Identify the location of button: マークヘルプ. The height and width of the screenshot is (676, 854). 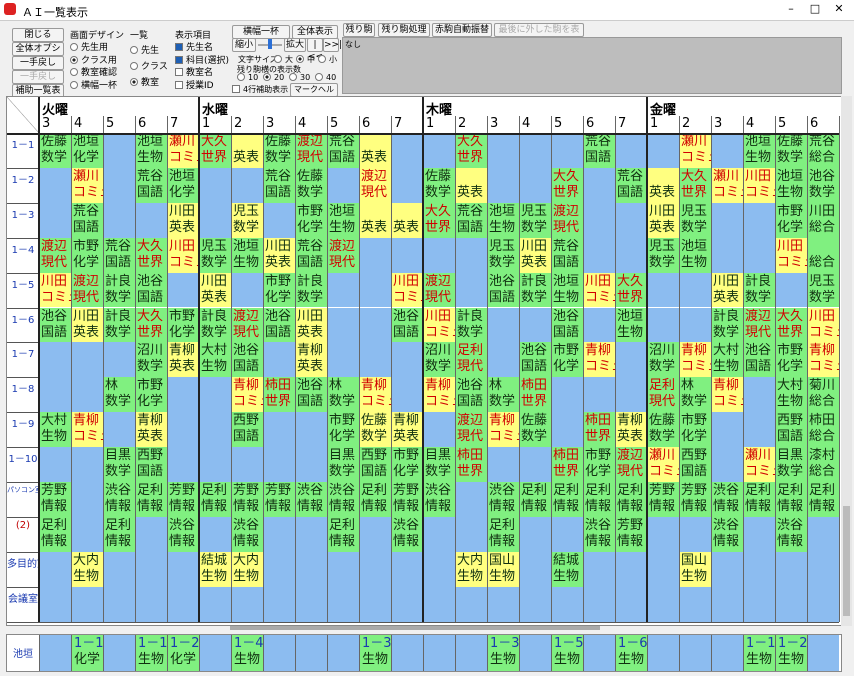
(314, 94).